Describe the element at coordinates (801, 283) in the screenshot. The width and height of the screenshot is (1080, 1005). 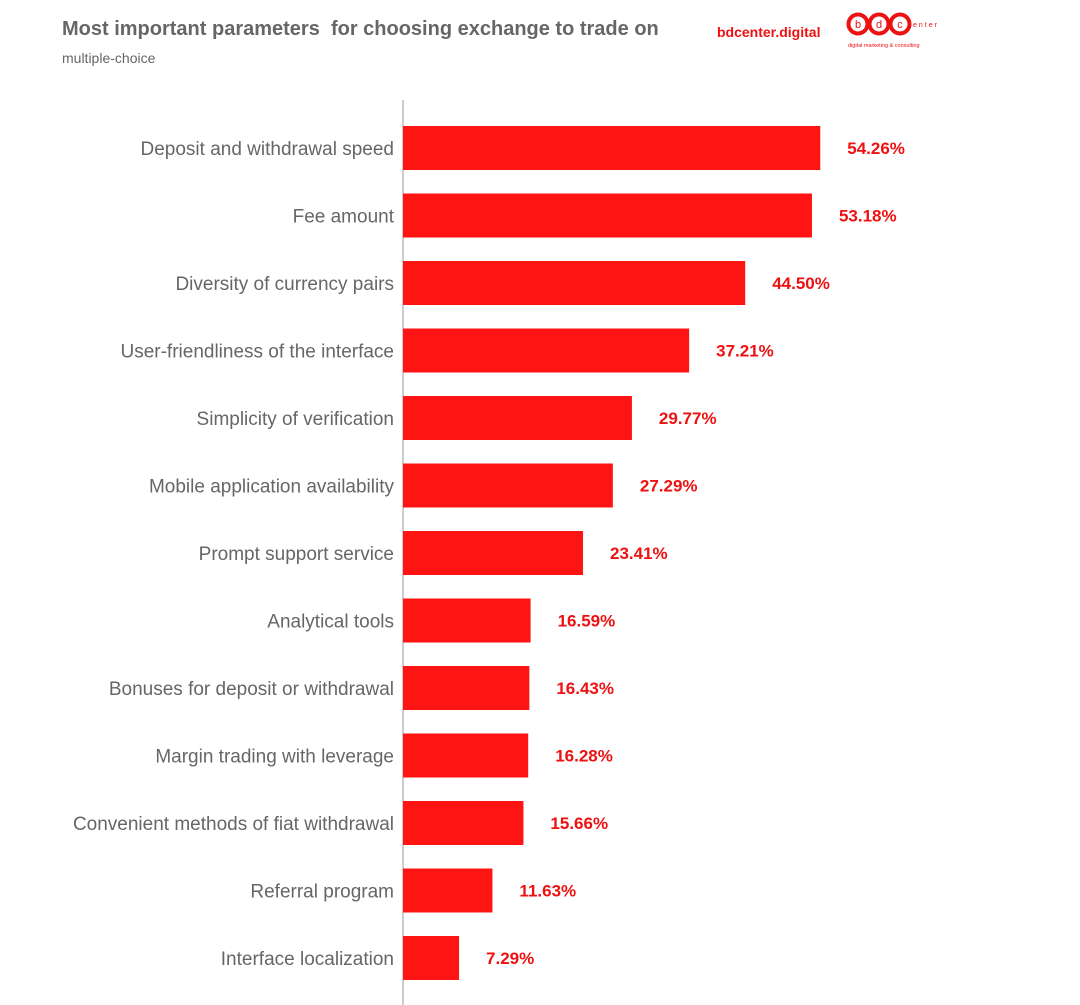
I see `value-label: 44.50%` at that location.